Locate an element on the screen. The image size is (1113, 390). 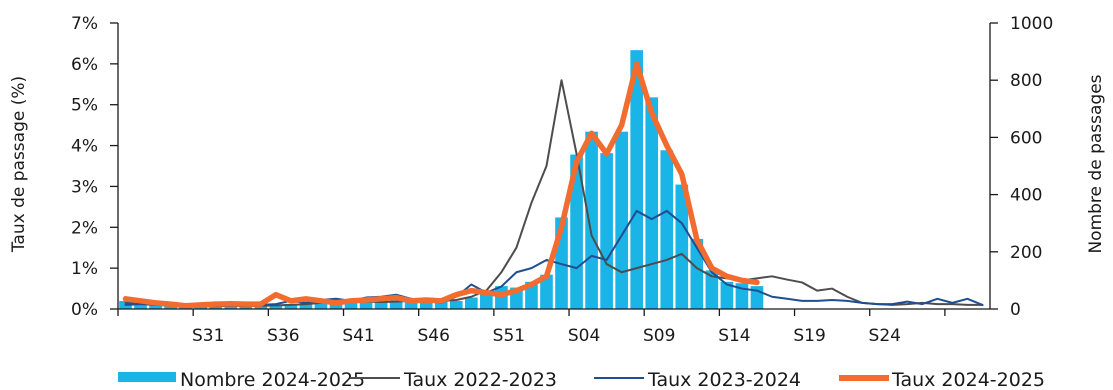
y-right-tick-label: 600 is located at coordinates (1026, 138).